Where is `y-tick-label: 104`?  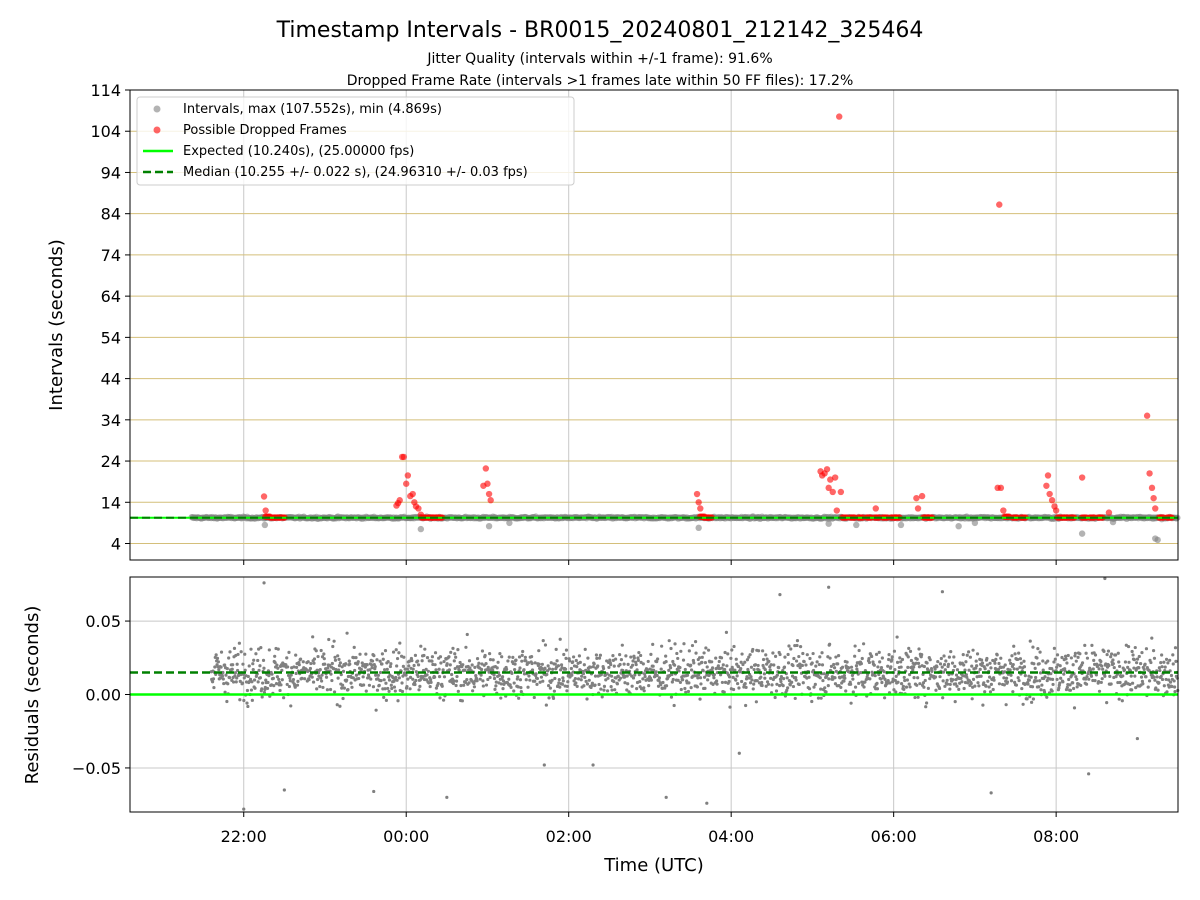 y-tick-label: 104 is located at coordinates (105, 131).